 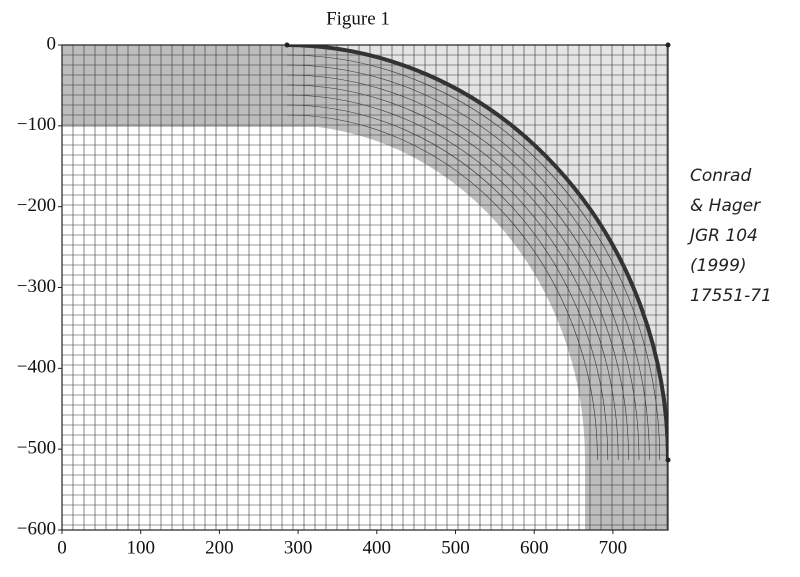 I want to click on figure-title: Figure 1, so click(x=358, y=18).